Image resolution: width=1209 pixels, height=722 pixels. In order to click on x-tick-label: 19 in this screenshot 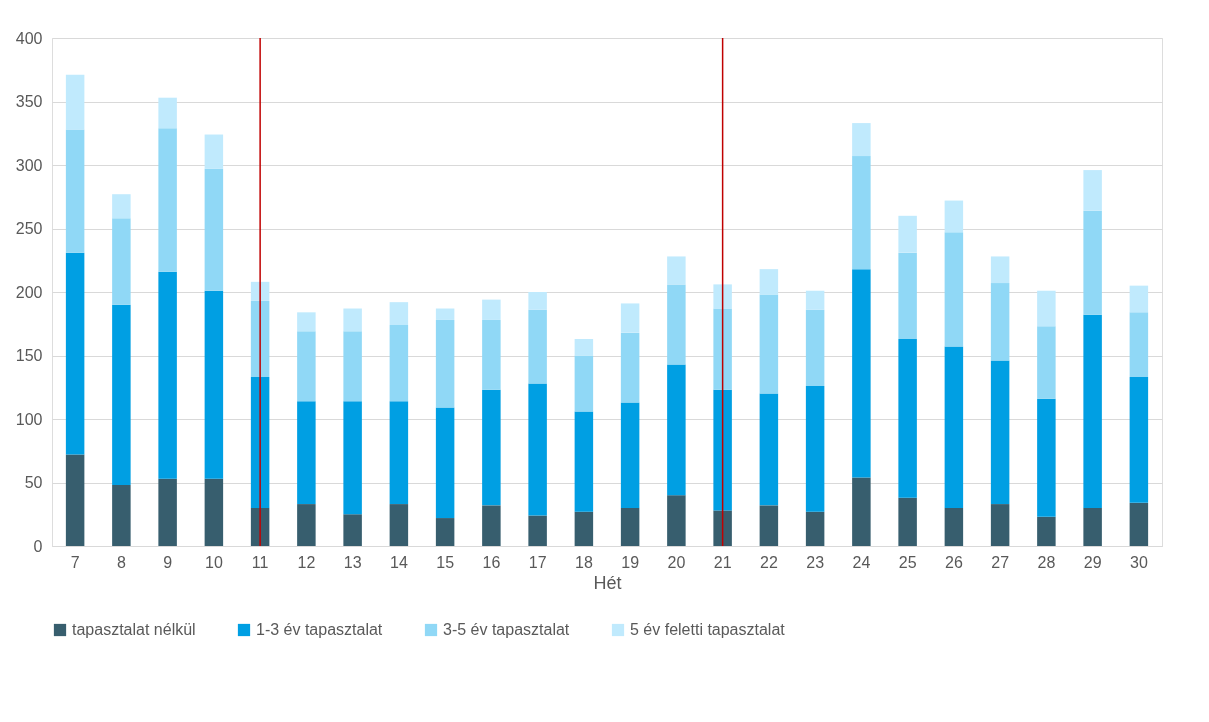, I will do `click(630, 562)`.